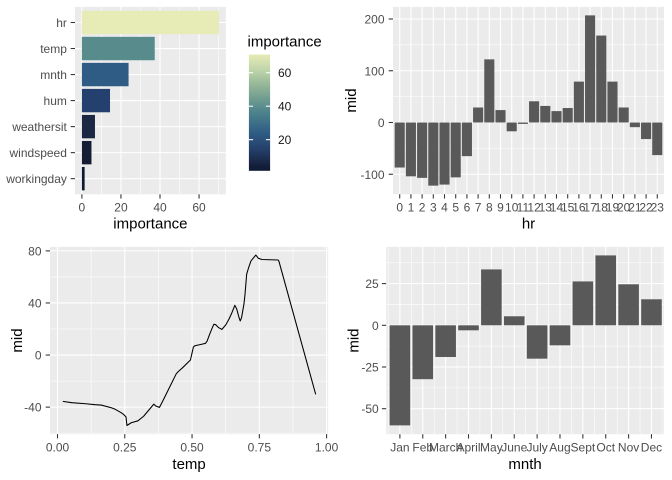  I want to click on svg-text: March, so click(445, 448).